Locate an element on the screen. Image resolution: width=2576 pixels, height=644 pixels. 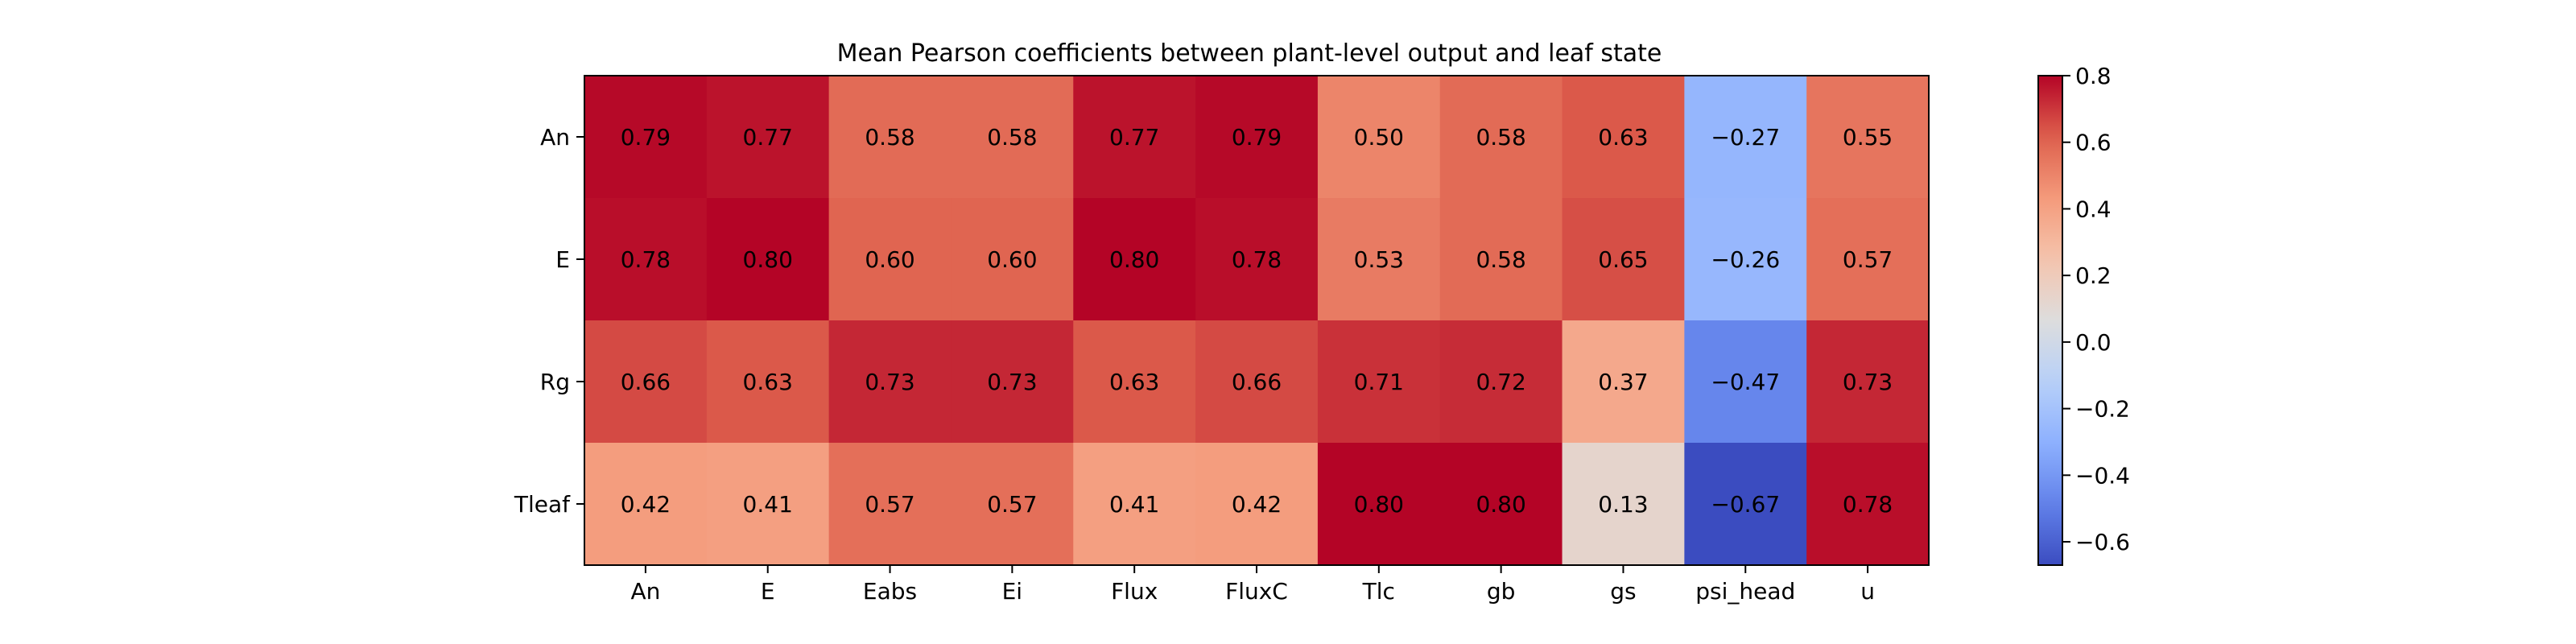
x-axis: An E Eabs Ei Flux FluxC Tlc gb gs psi_head u is located at coordinates (1252, 585).